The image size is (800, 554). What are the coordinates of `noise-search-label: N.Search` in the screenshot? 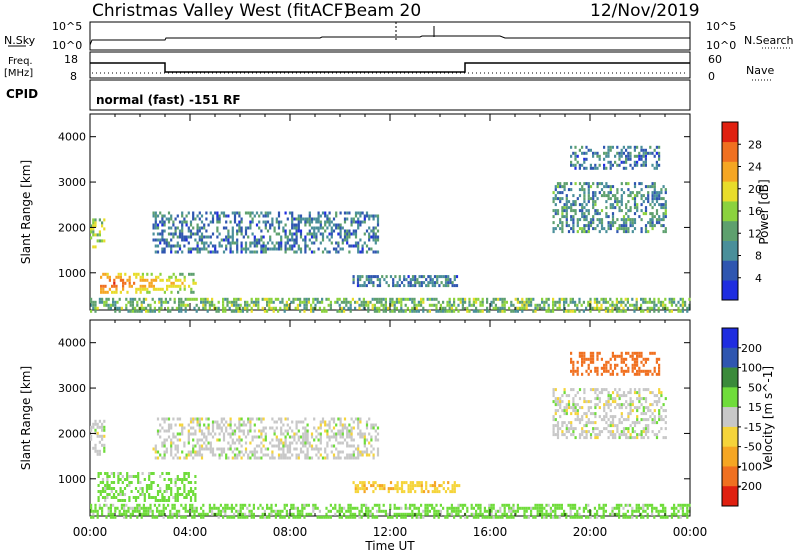 It's located at (769, 40).